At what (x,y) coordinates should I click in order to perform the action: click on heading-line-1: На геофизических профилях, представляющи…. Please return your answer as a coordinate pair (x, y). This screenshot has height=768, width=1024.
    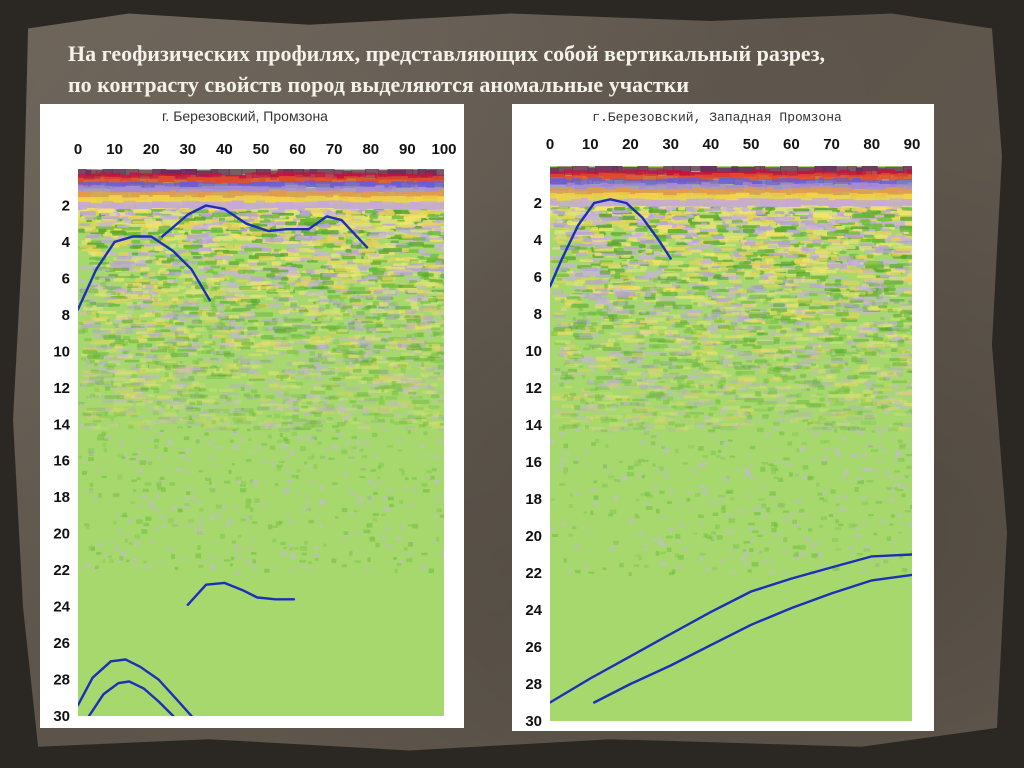
    Looking at the image, I should click on (447, 53).